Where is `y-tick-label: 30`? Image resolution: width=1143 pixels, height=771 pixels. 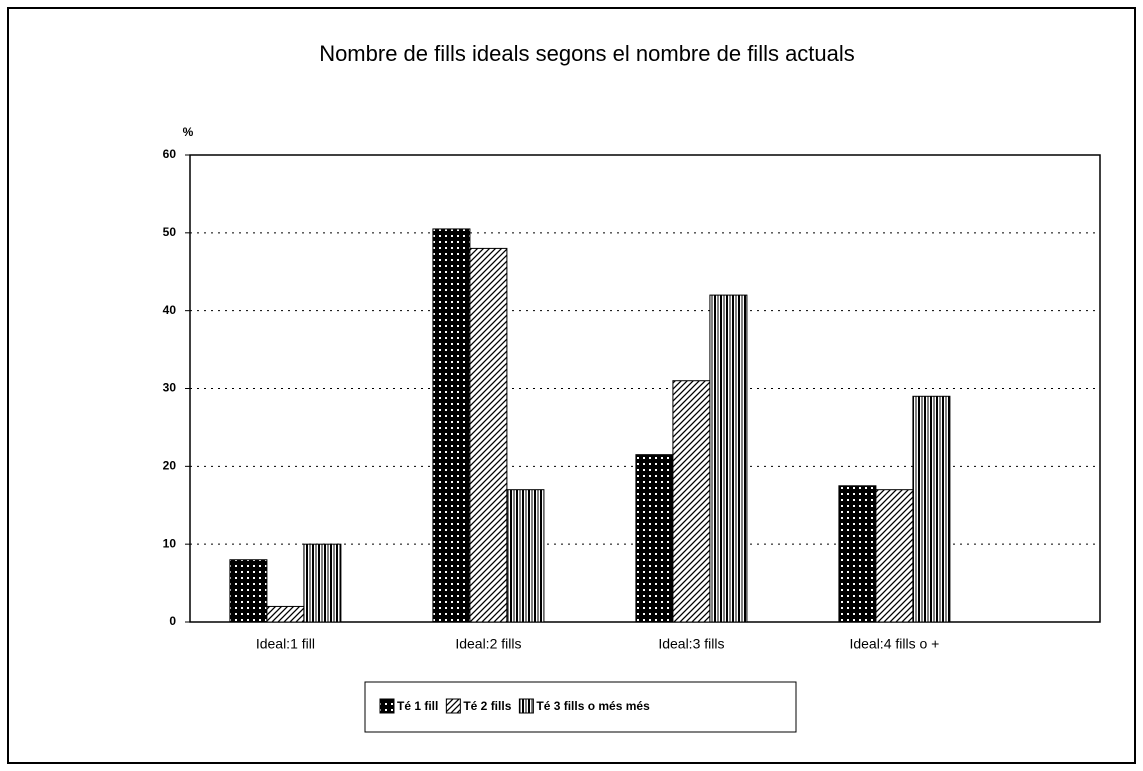 y-tick-label: 30 is located at coordinates (170, 388).